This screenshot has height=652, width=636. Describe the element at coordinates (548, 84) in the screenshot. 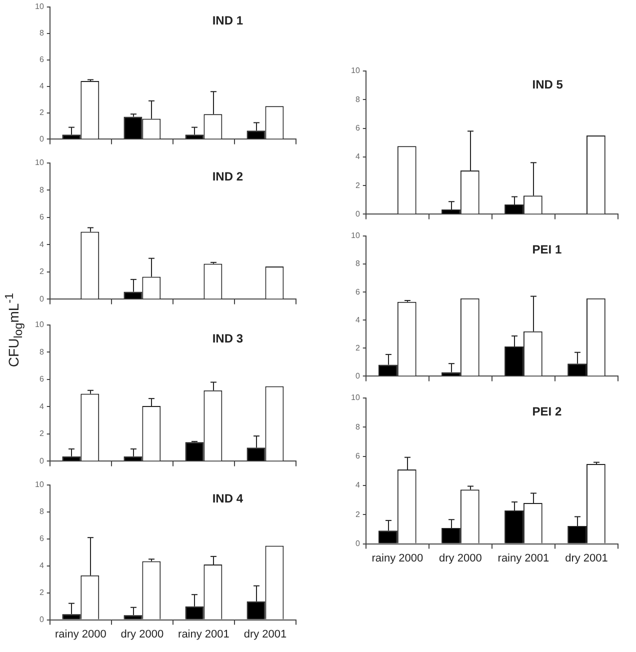

I see `text: IND 5` at that location.